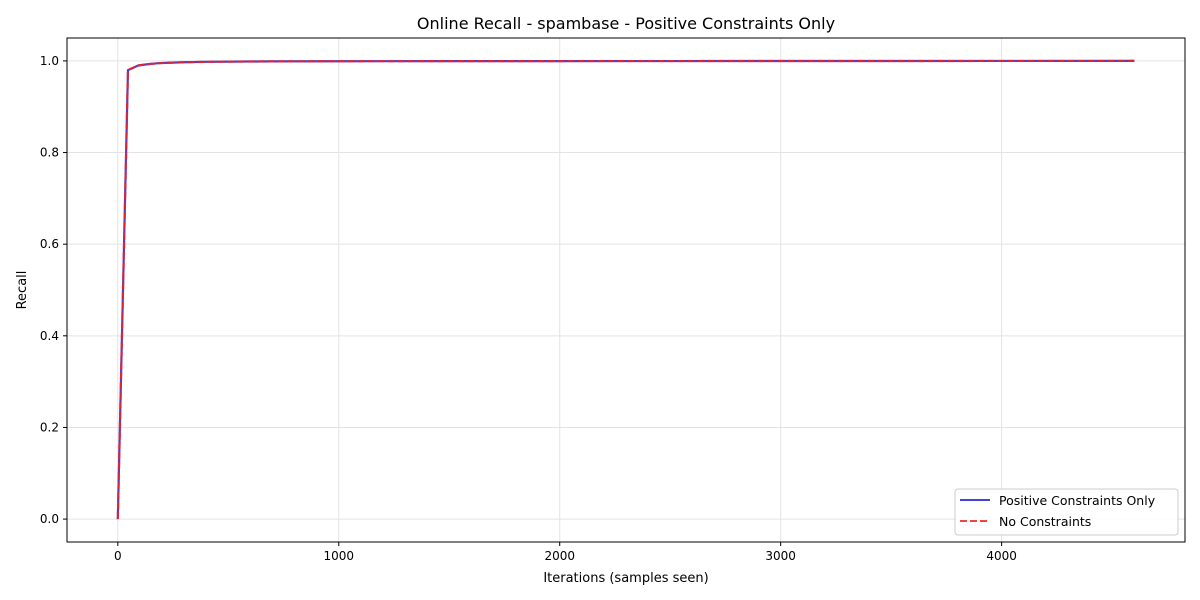 This screenshot has height=600, width=1200. I want to click on y-tick-label: 0.0, so click(49, 519).